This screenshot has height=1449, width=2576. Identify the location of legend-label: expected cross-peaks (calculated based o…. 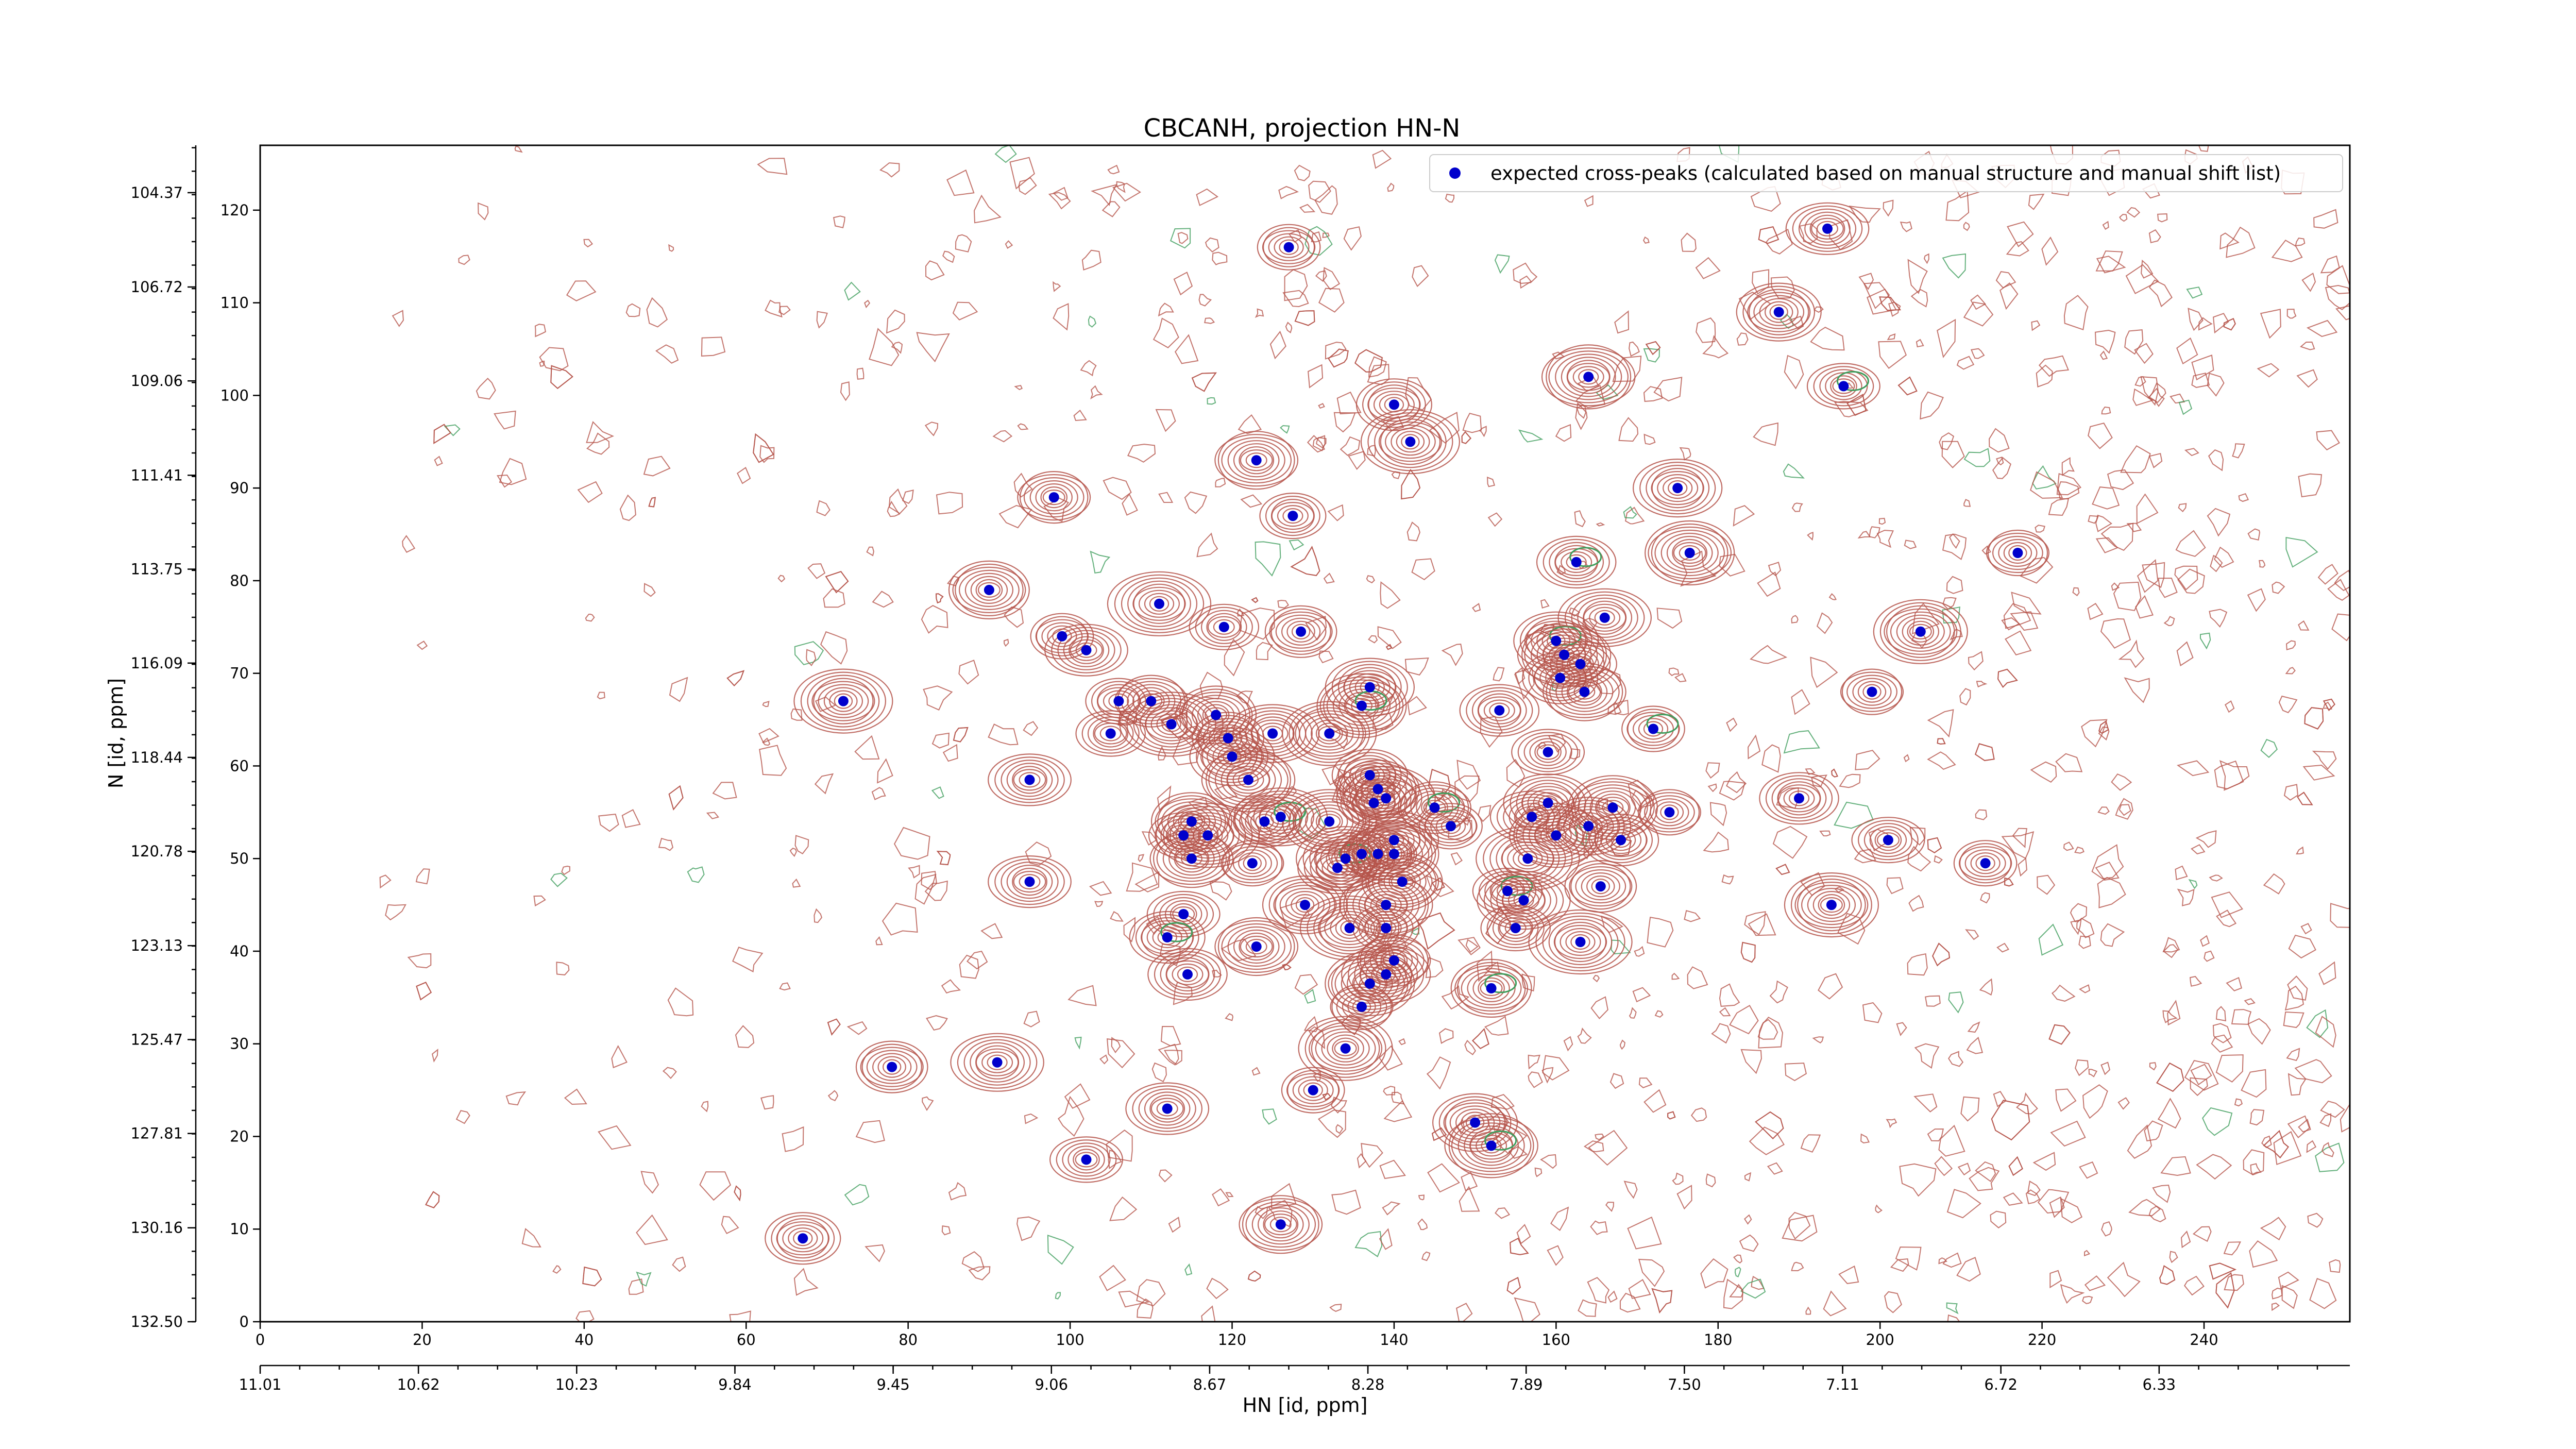
(1885, 173).